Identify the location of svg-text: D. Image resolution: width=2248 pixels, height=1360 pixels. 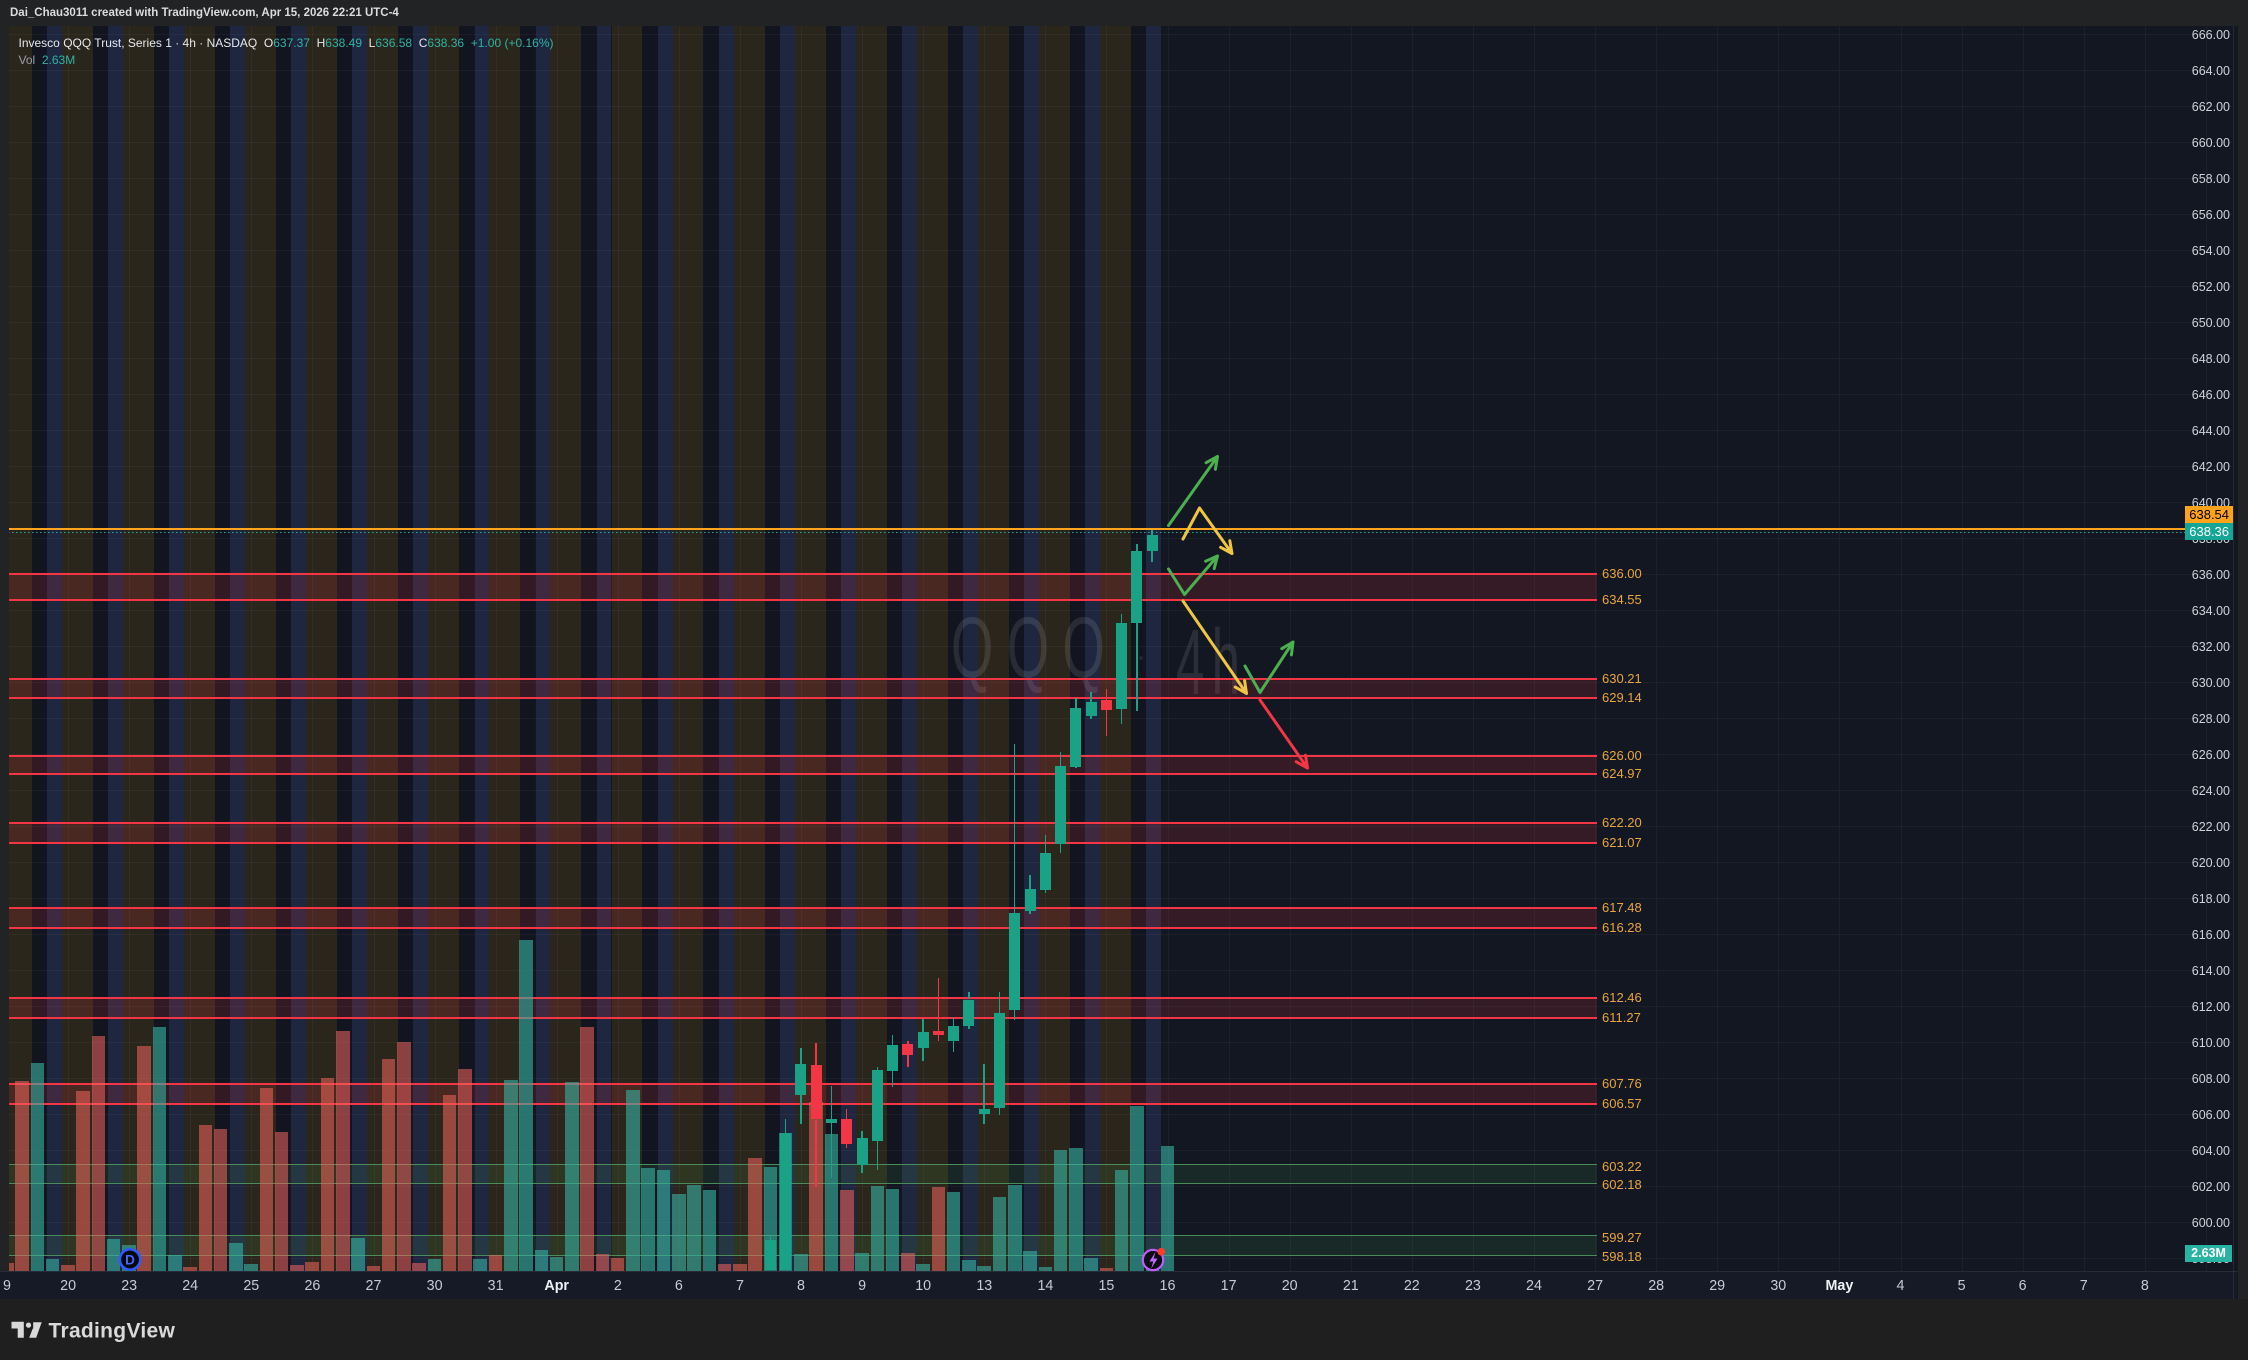
(130, 1260).